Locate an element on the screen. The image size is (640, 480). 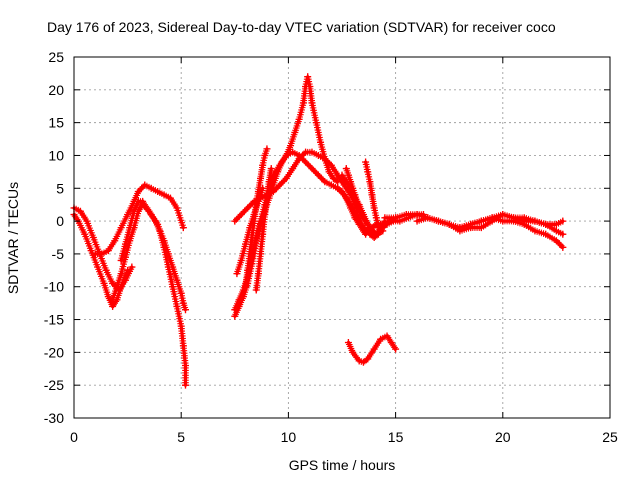
y-tick-label: 0 is located at coordinates (60, 221).